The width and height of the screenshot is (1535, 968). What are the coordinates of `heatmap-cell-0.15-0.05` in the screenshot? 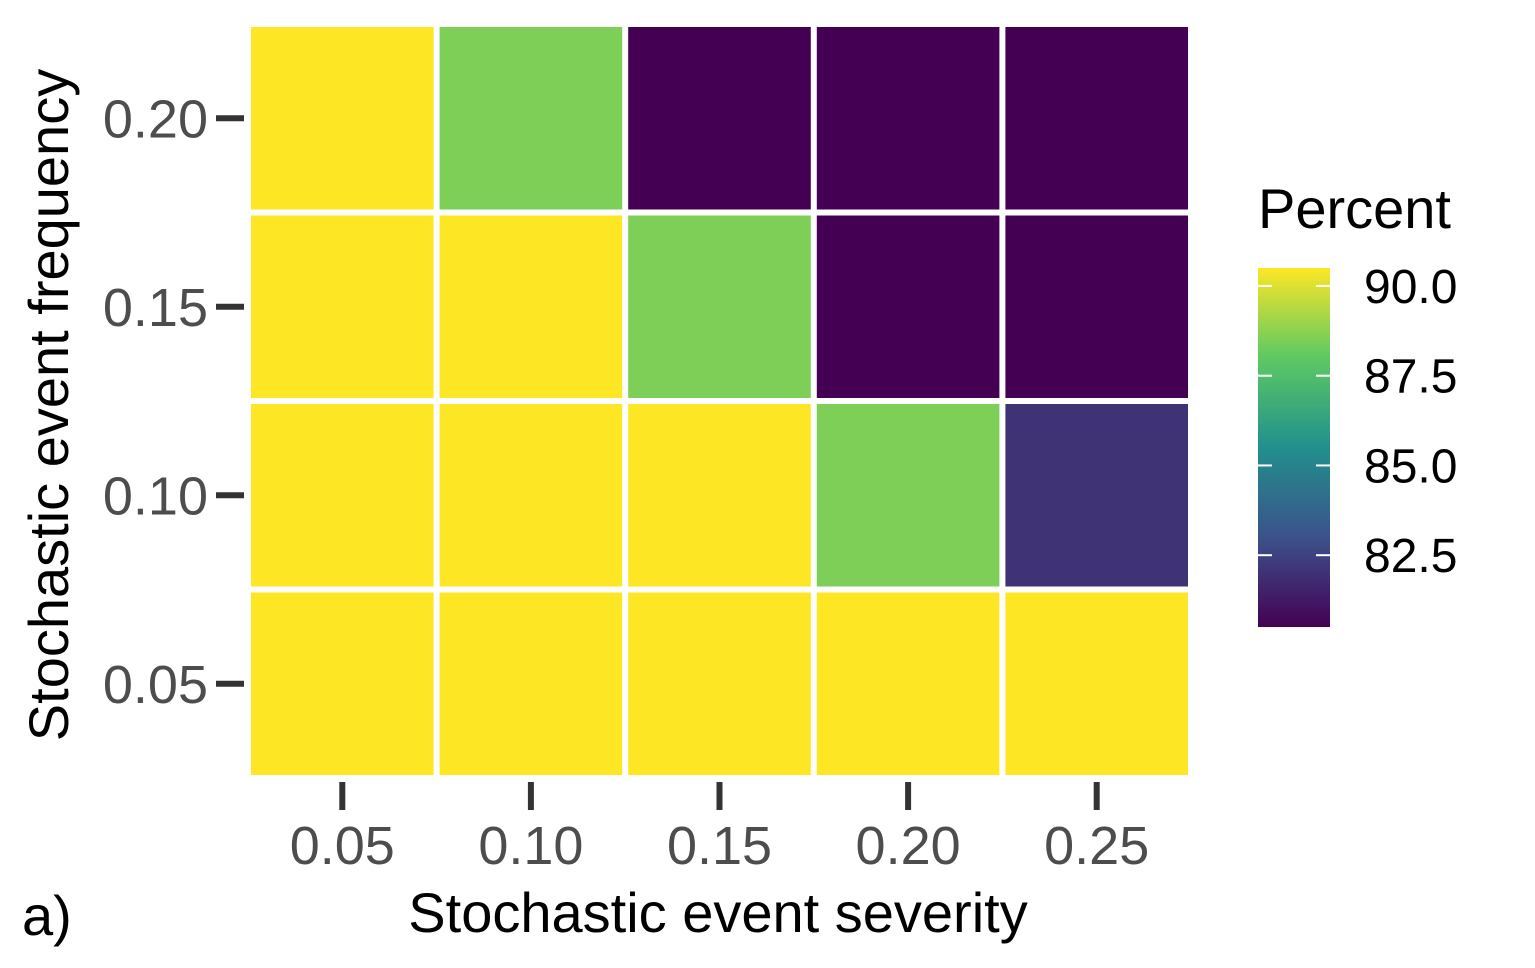 It's located at (342, 306).